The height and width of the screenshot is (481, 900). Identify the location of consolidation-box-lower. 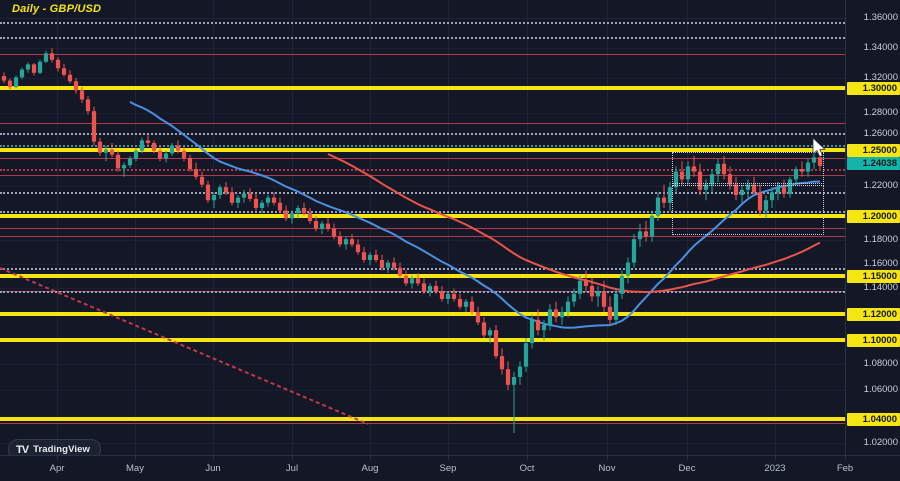
(748, 210).